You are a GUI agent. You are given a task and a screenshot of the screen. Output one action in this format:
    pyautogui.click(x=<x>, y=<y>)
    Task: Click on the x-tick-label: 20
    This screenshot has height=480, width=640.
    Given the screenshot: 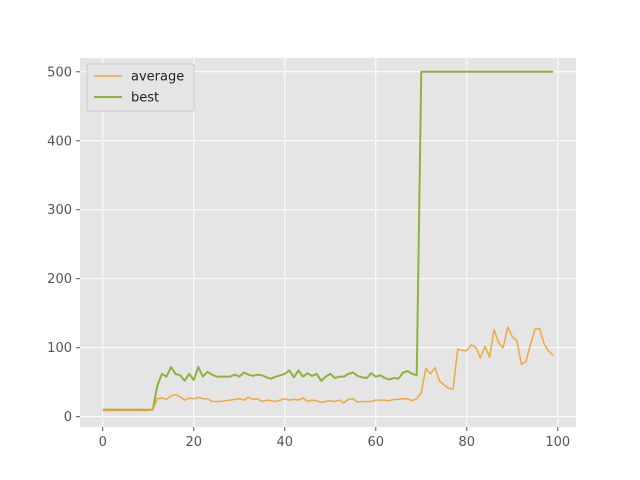 What is the action you would take?
    pyautogui.click(x=193, y=442)
    